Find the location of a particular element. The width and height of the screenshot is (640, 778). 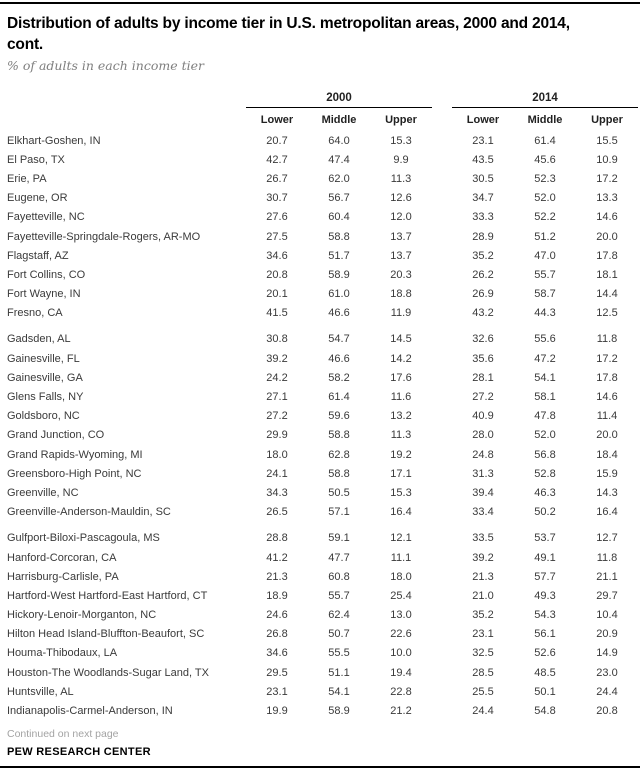

value-cell: 17.8 is located at coordinates (607, 377).